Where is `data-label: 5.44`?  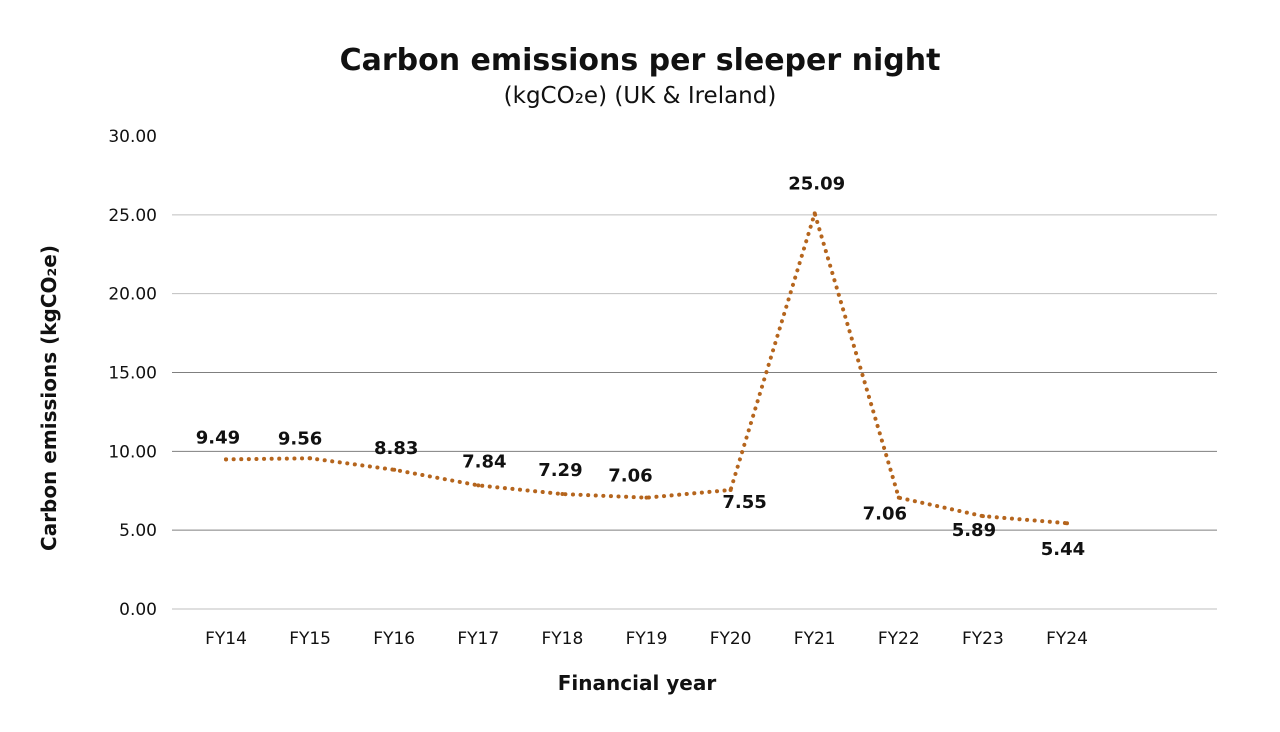
data-label: 5.44 is located at coordinates (1063, 549).